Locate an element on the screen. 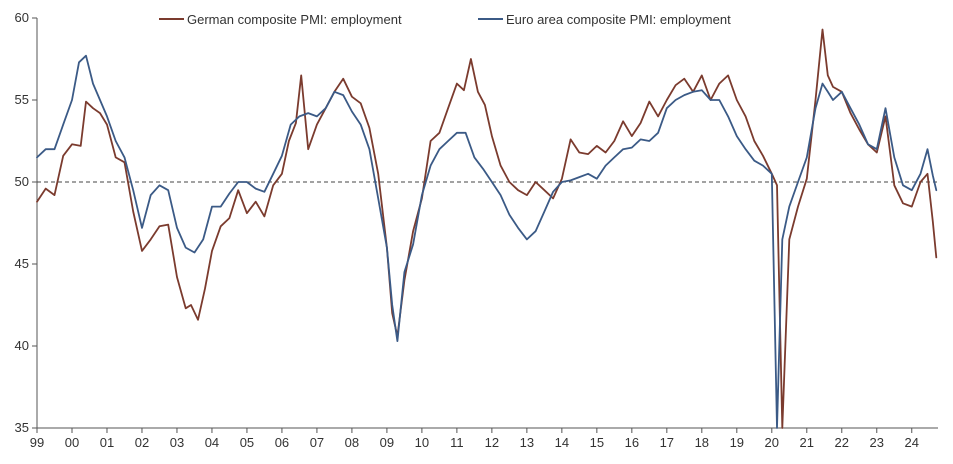 Image resolution: width=953 pixels, height=464 pixels. x-tick-label: 06 is located at coordinates (282, 442).